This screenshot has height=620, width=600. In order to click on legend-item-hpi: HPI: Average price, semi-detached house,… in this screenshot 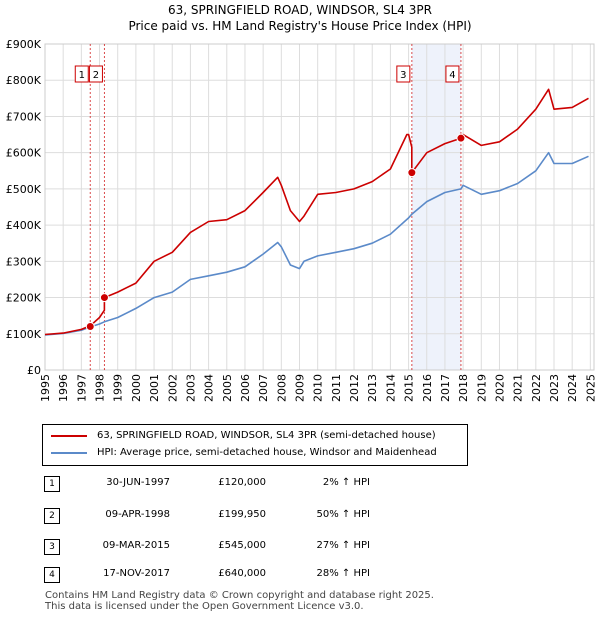, I will do `click(244, 452)`.